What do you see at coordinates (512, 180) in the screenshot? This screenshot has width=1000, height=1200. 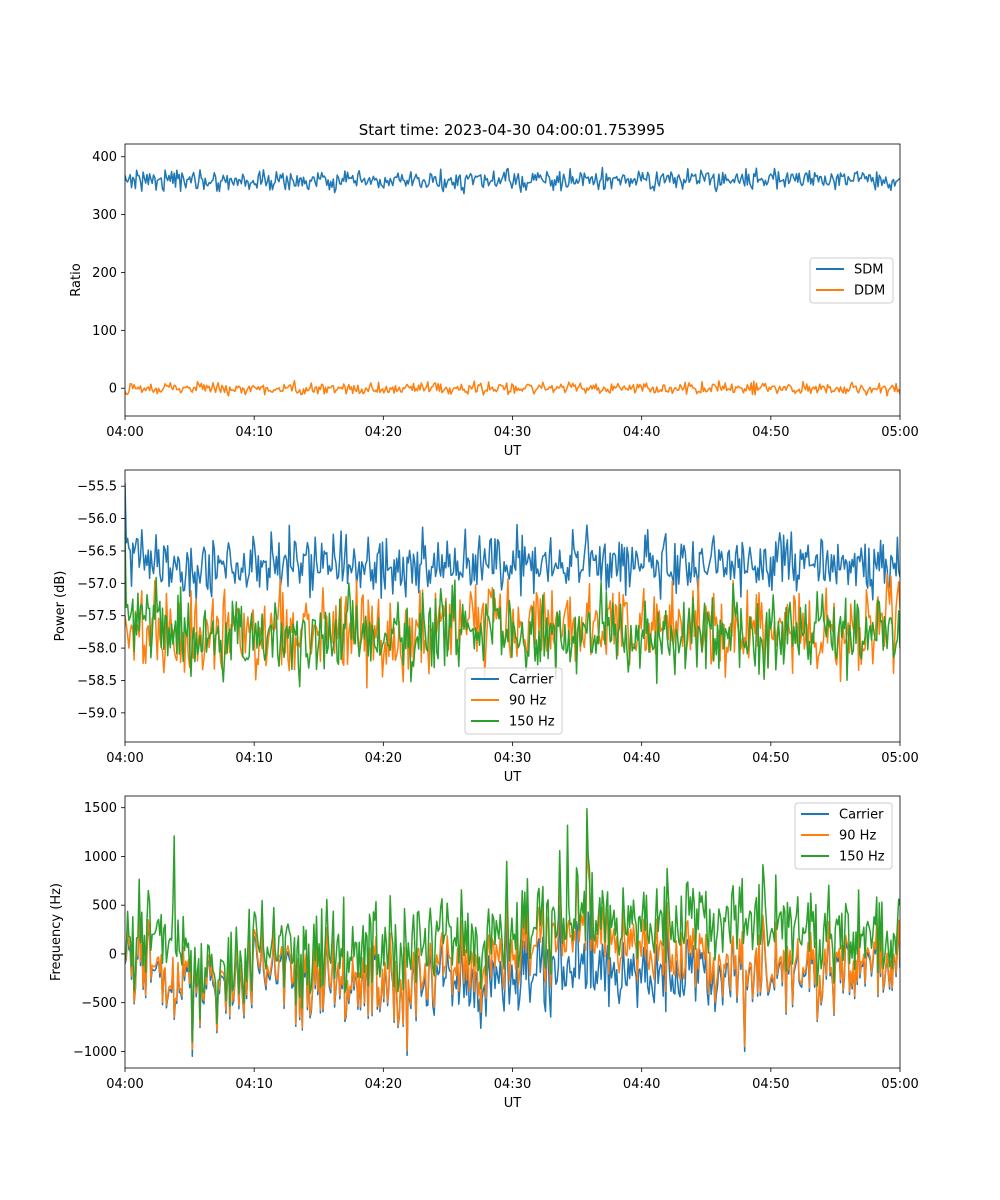 I see `series-line-sdm` at bounding box center [512, 180].